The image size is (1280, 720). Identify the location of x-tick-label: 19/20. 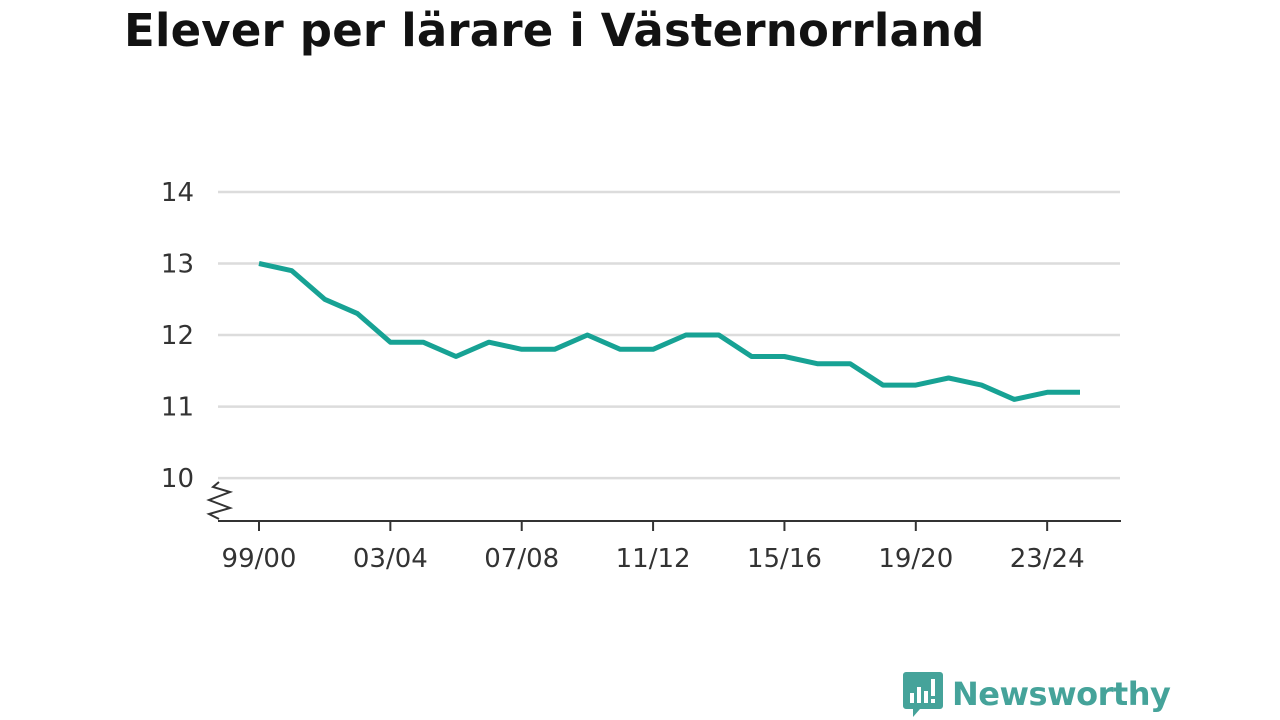
(915, 559).